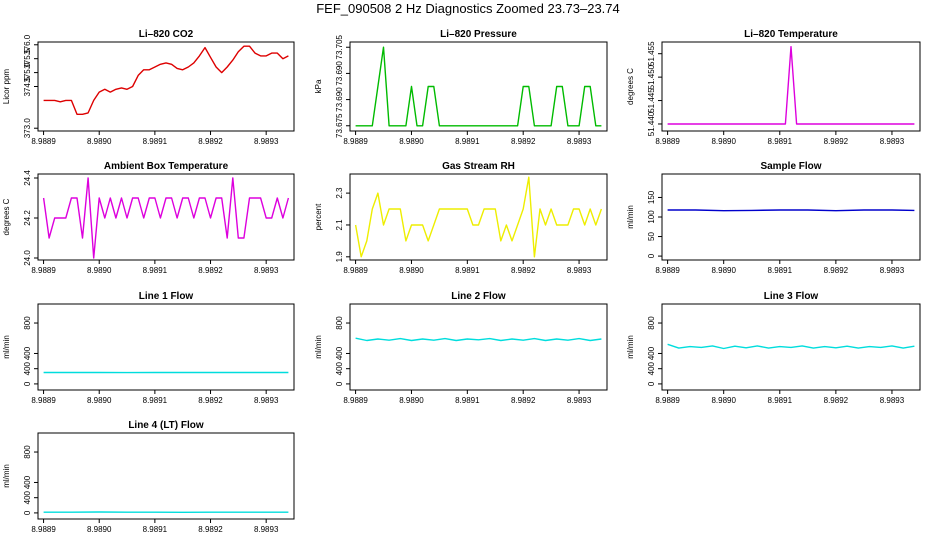  I want to click on y-tick-label: 24.2, so click(27, 218).